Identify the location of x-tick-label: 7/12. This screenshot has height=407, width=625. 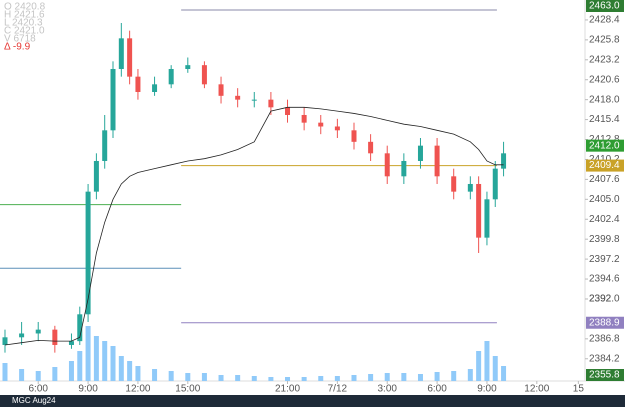
(338, 389).